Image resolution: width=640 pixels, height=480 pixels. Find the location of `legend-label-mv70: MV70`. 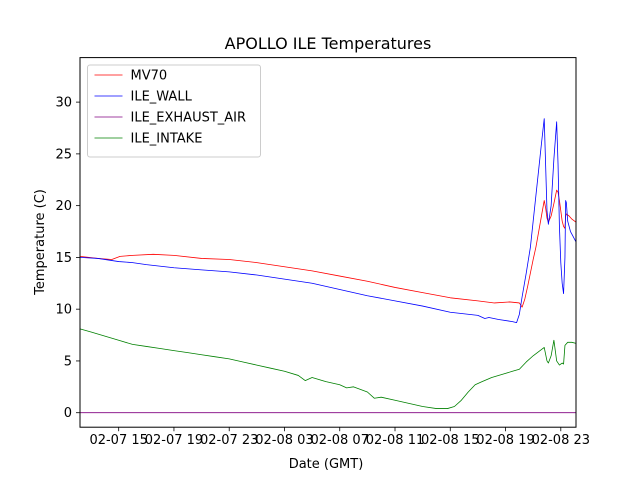

legend-label-mv70: MV70 is located at coordinates (149, 76).